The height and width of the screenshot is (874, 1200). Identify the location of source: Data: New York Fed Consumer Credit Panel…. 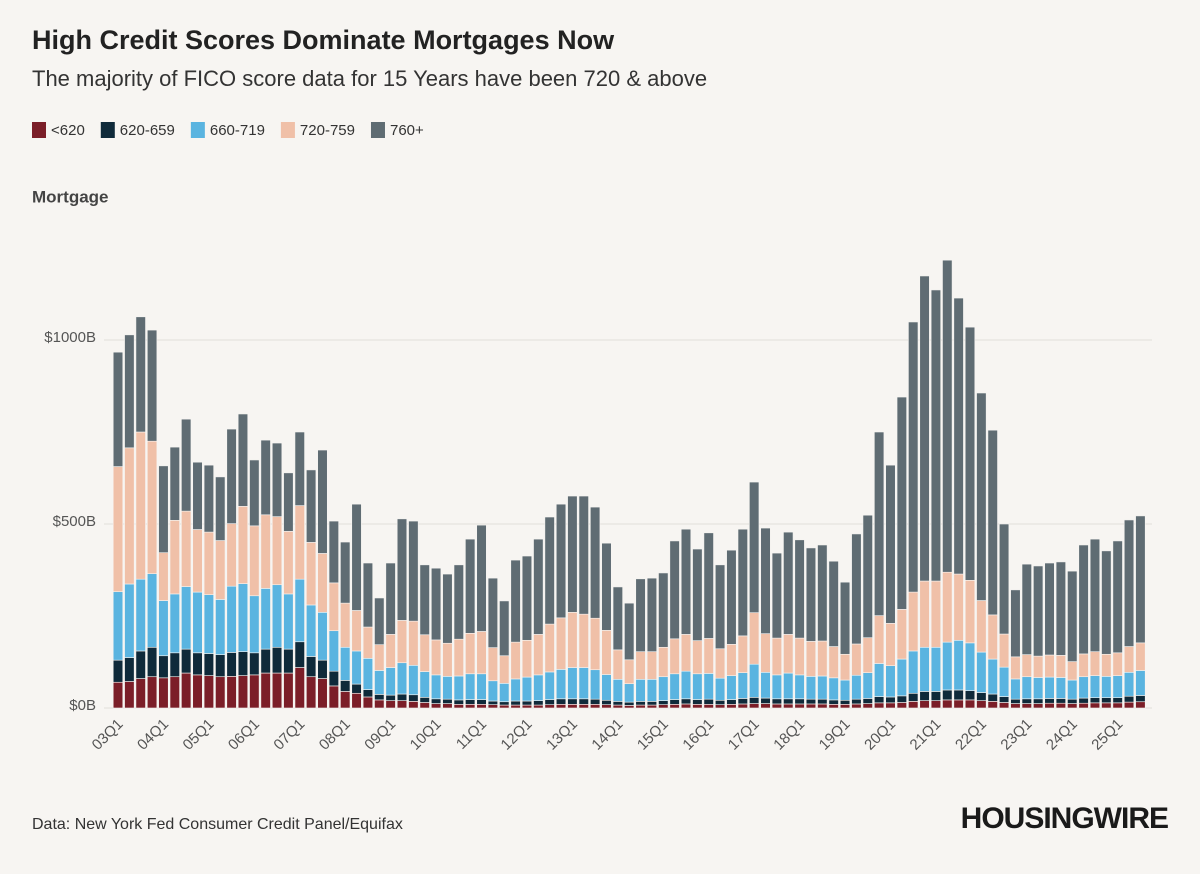
(217, 824).